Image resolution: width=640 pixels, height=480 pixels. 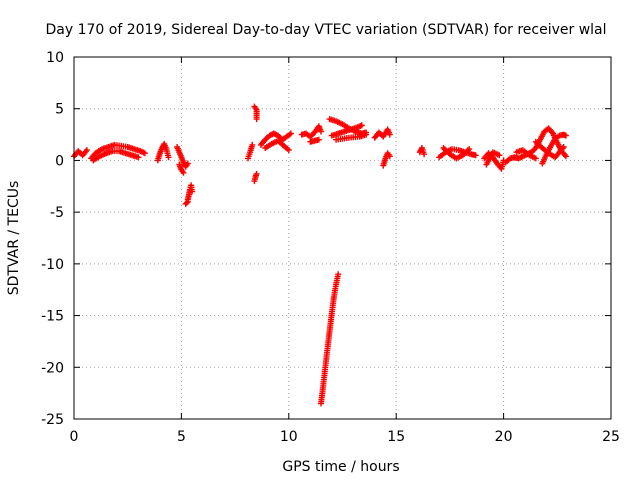 What do you see at coordinates (504, 437) in the screenshot?
I see `x-tick-label: 20` at bounding box center [504, 437].